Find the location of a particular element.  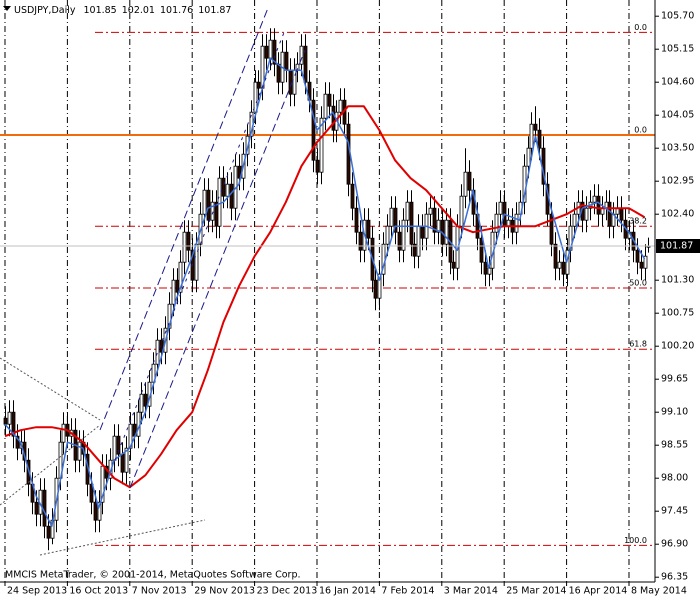

fib-label: 50.0 is located at coordinates (638, 283).